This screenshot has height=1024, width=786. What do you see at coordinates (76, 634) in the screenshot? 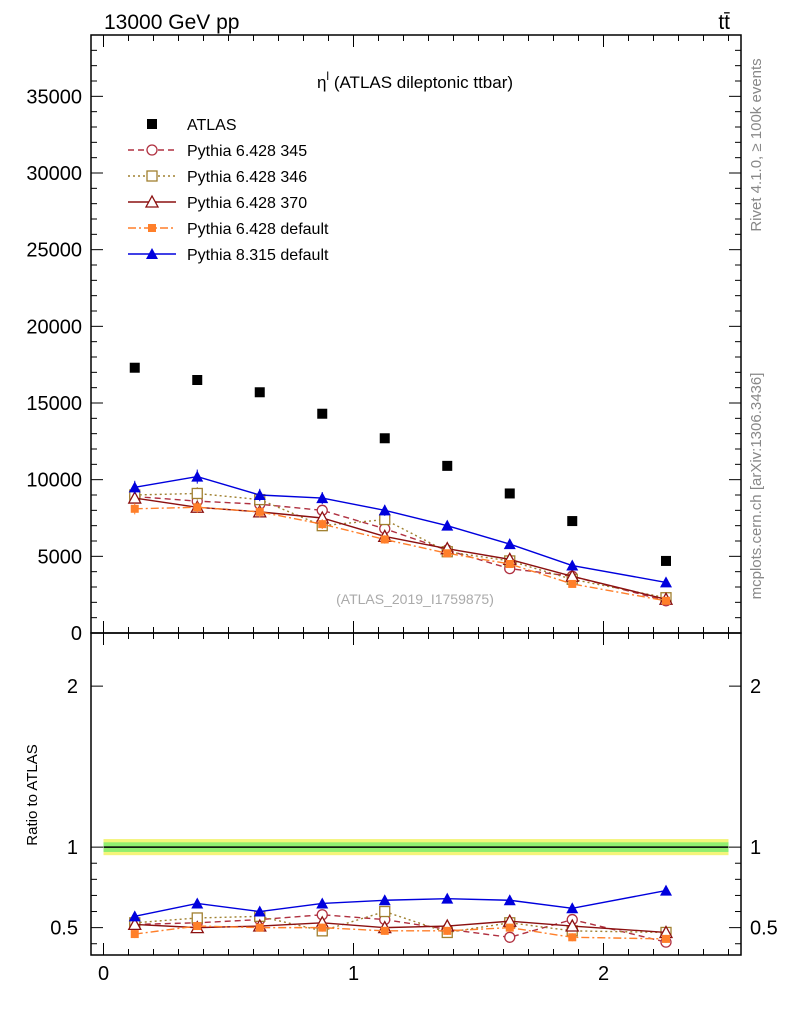
I see `main-y-tick-label: 0` at bounding box center [76, 634].